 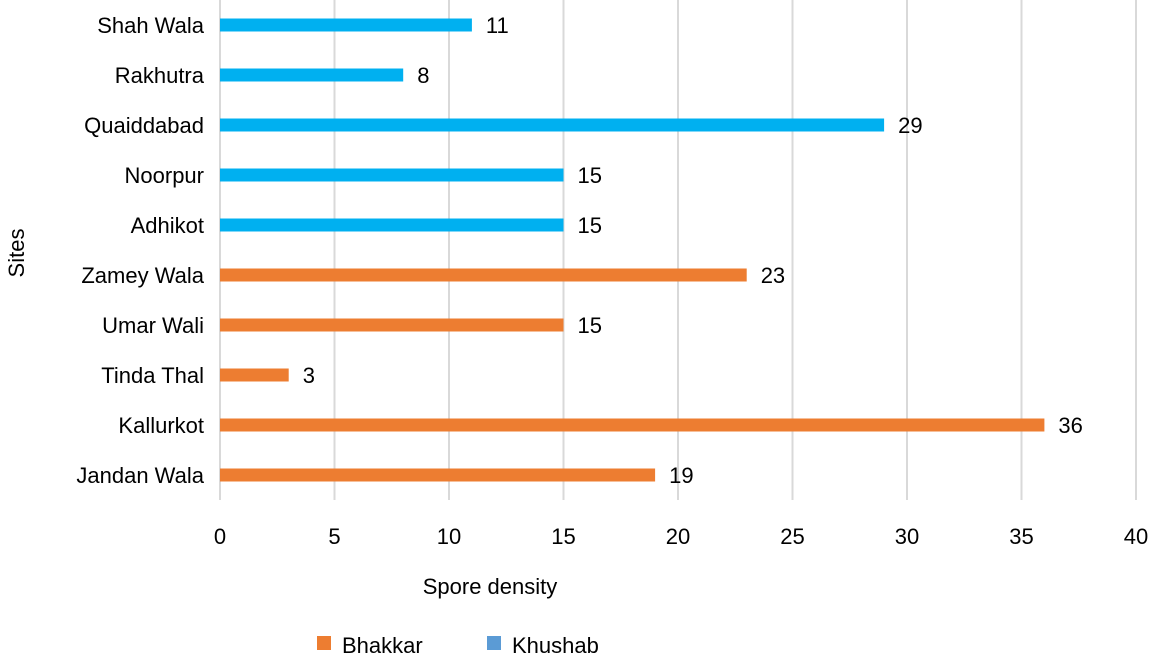 What do you see at coordinates (334, 536) in the screenshot?
I see `x-tick-5: 5` at bounding box center [334, 536].